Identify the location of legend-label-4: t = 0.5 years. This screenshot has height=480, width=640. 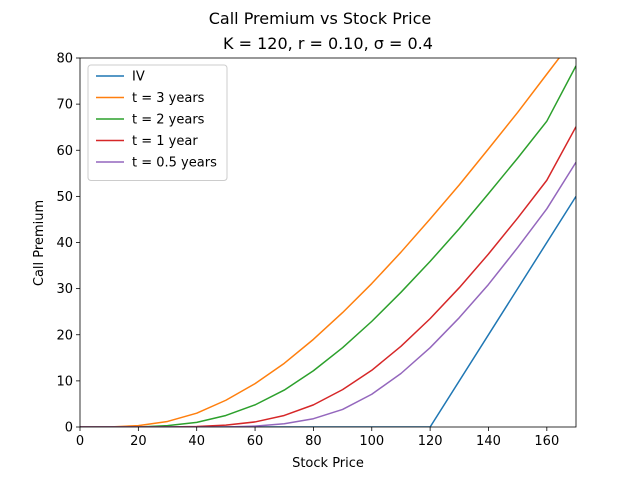
(174, 163).